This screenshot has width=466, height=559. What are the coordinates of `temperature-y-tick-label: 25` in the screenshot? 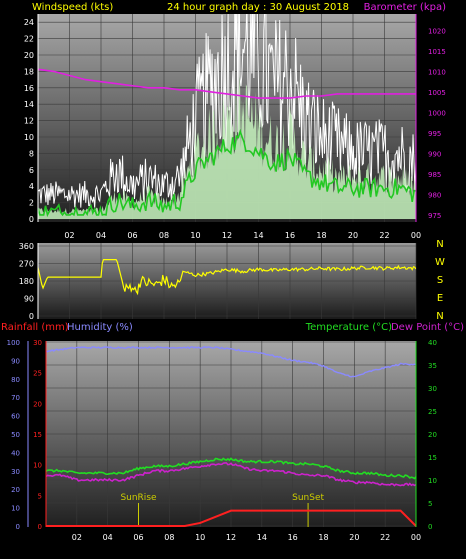 It's located at (432, 412).